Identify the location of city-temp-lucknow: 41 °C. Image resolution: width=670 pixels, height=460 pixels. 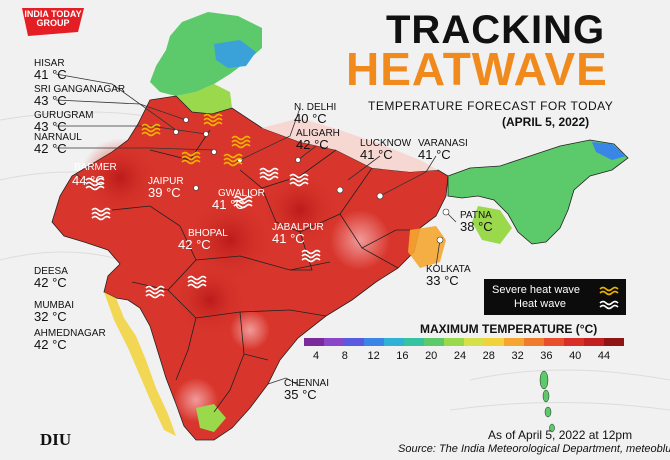
(376, 154).